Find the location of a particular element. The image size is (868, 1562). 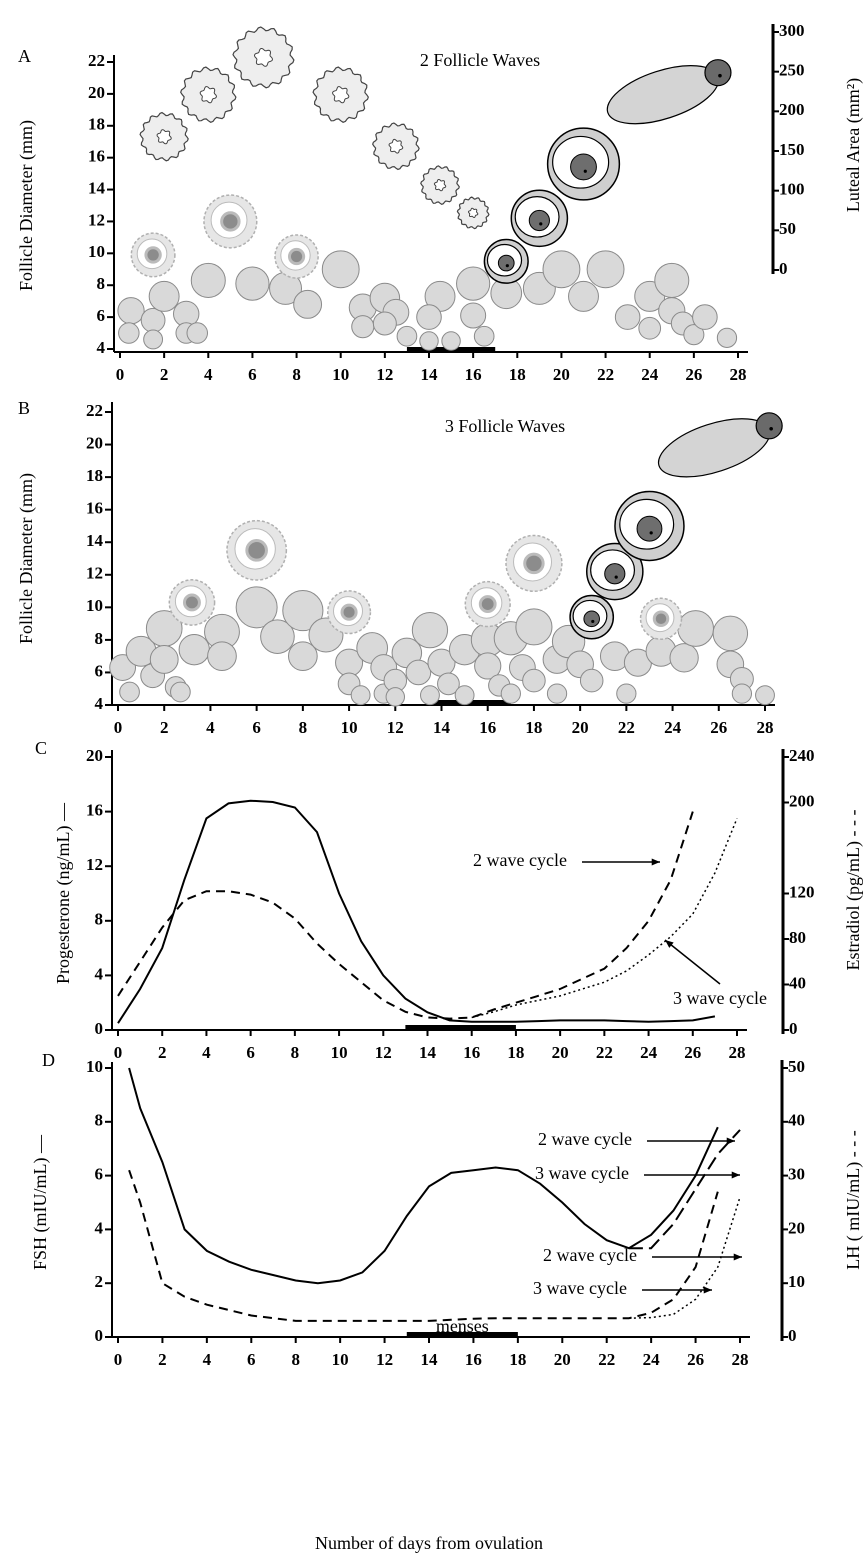

follicle-core is located at coordinates (230, 221).